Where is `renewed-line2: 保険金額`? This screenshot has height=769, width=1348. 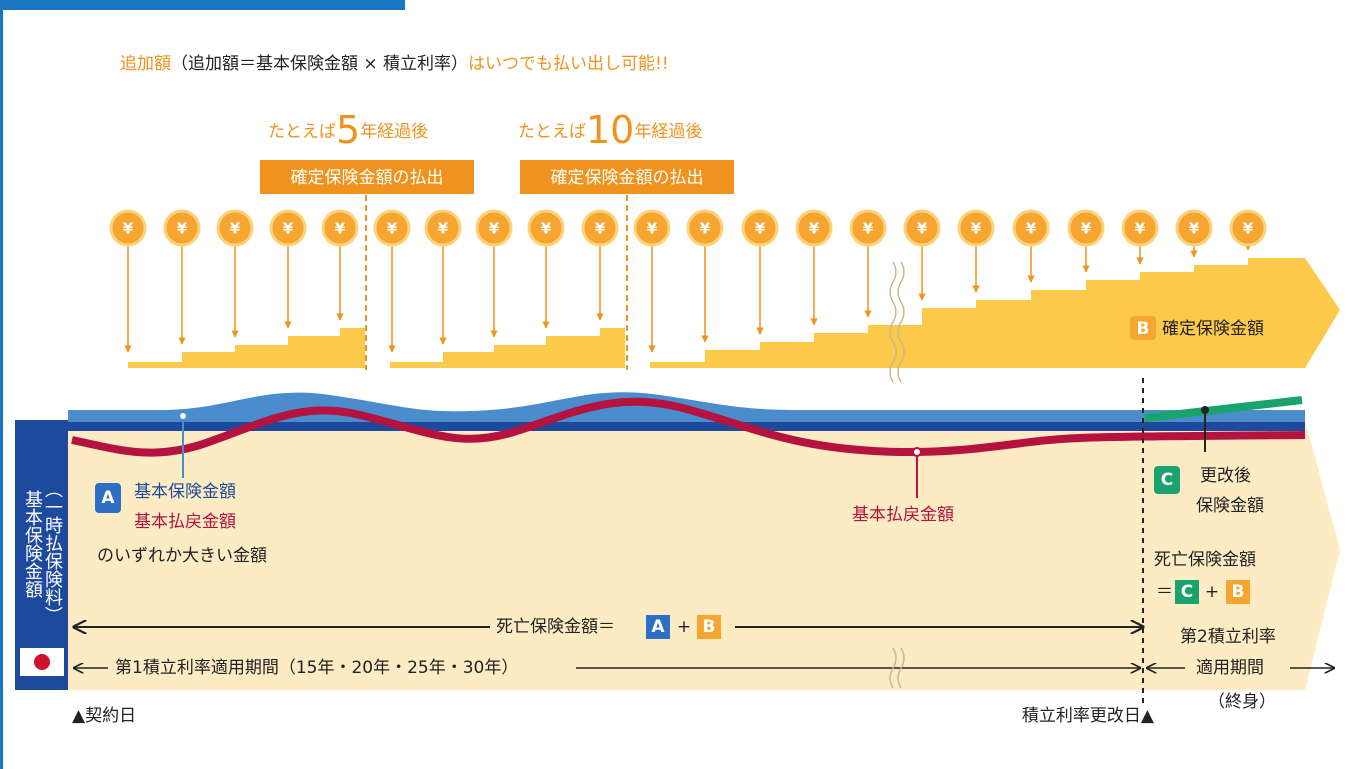
renewed-line2: 保険金額 is located at coordinates (1230, 506).